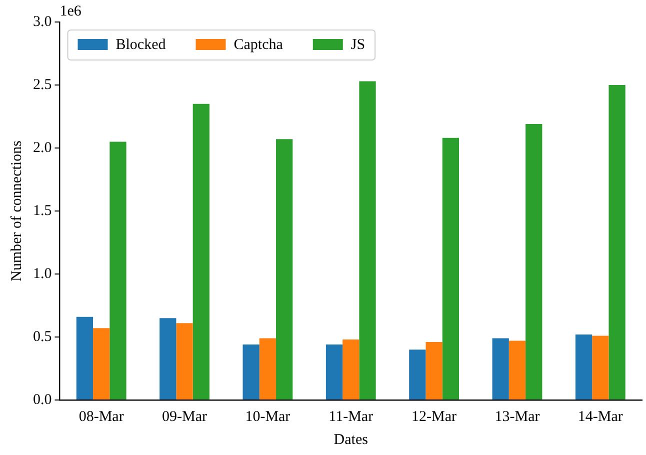 This screenshot has width=646, height=455. Describe the element at coordinates (434, 416) in the screenshot. I see `x-tick-label: 12-Mar` at that location.